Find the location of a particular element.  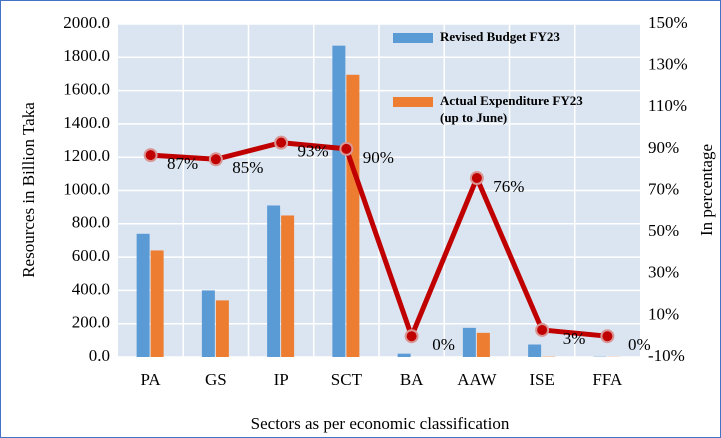

data-label: 76% is located at coordinates (508, 186).